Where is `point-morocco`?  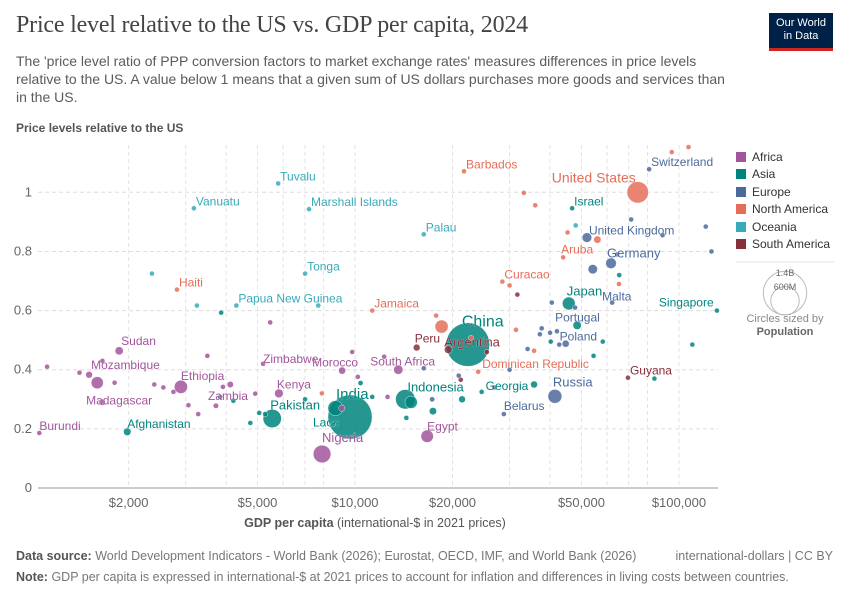 point-morocco is located at coordinates (342, 370).